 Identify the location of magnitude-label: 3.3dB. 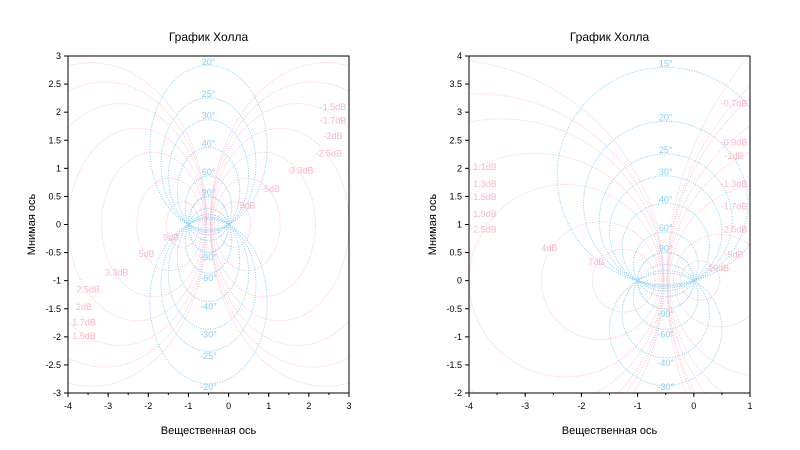
(117, 273).